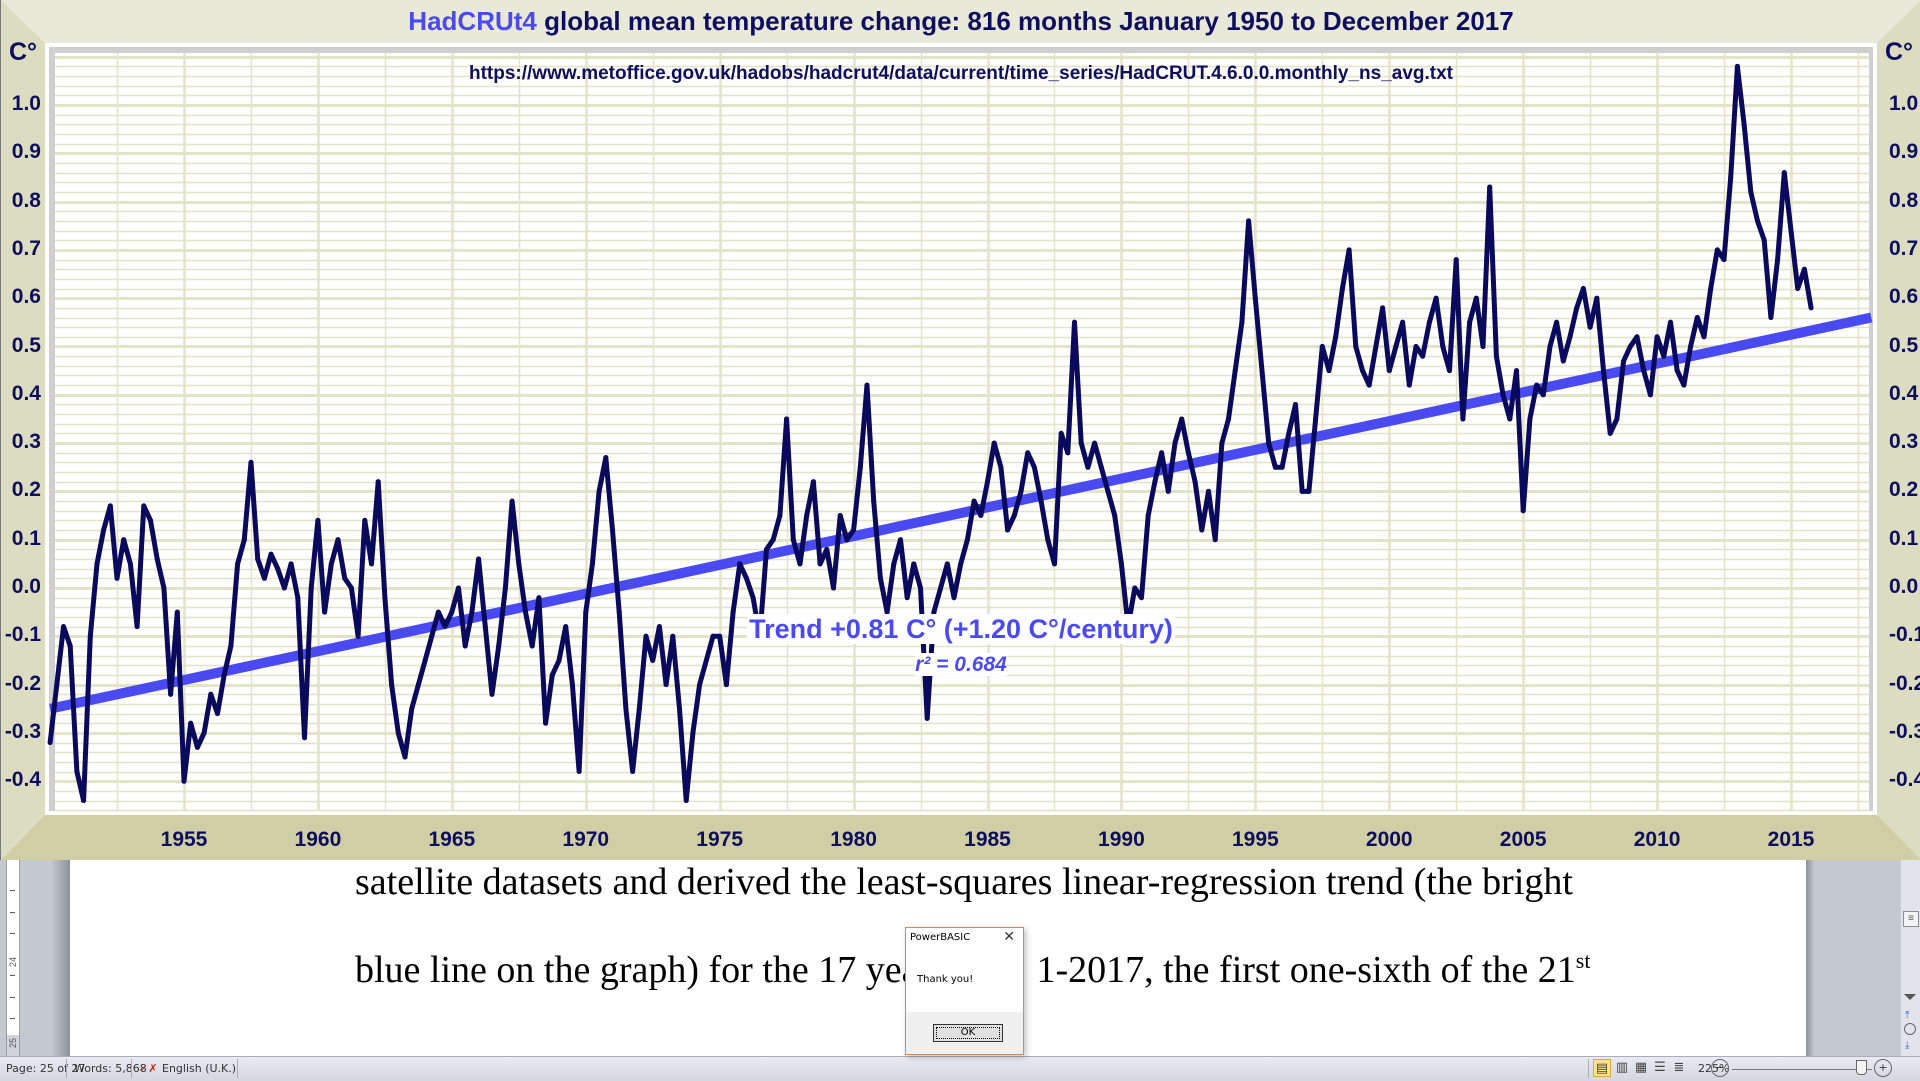 This screenshot has width=1920, height=1081. I want to click on next-page-icon: ⤓, so click(1907, 1045).